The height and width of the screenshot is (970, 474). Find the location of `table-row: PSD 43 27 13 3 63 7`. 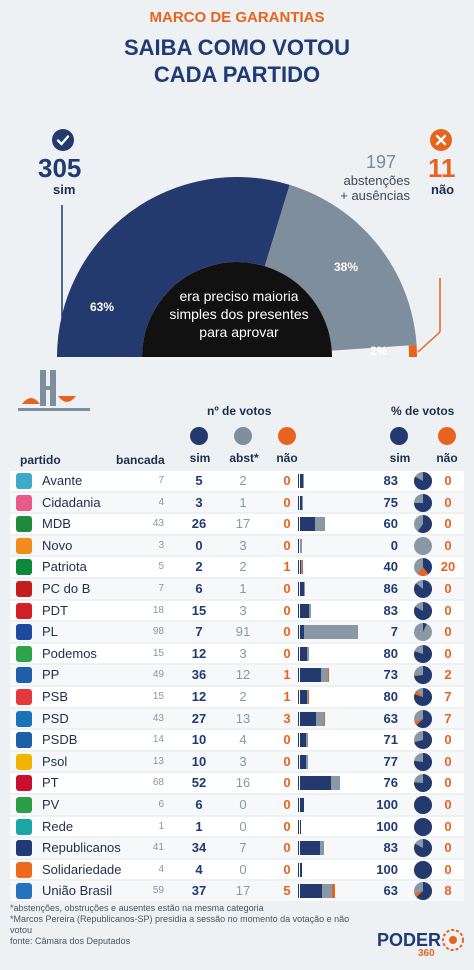

table-row: PSD 43 27 13 3 63 7 is located at coordinates (237, 719).